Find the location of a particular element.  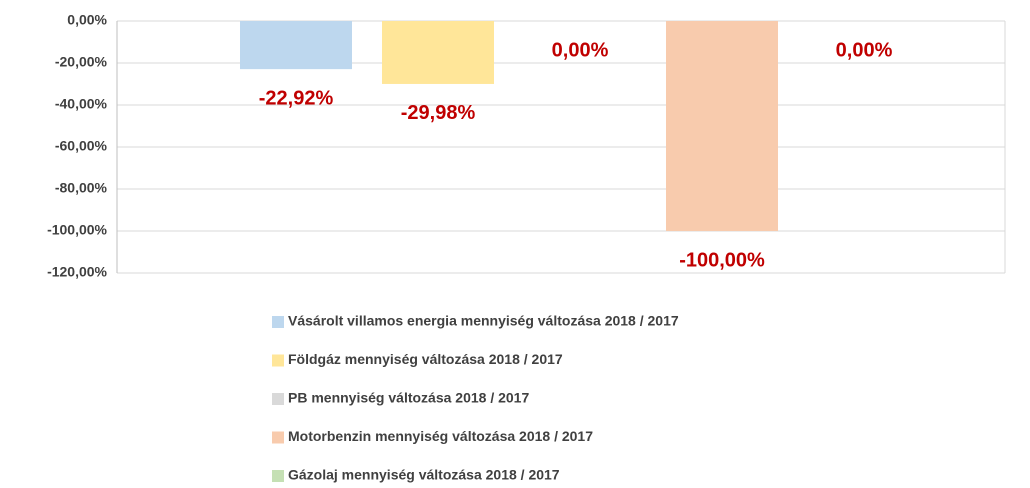

y-tick-label: -60,00% is located at coordinates (81, 146).